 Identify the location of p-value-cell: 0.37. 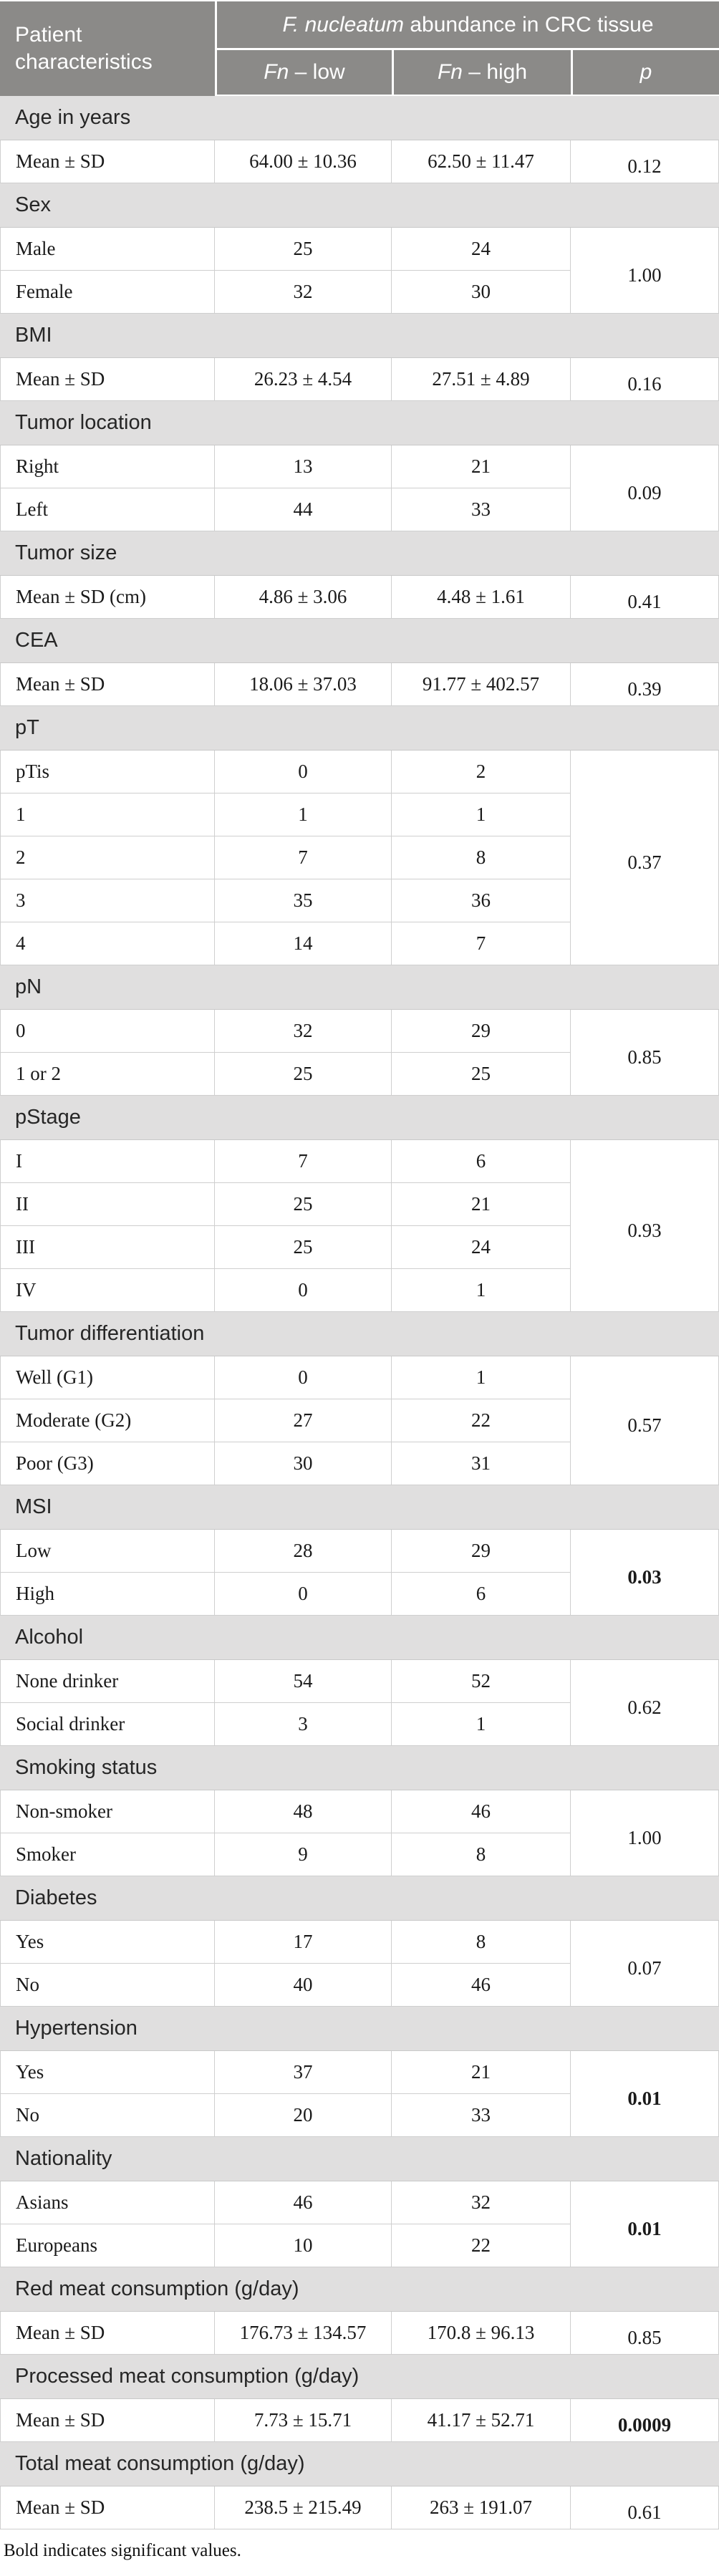
(645, 858).